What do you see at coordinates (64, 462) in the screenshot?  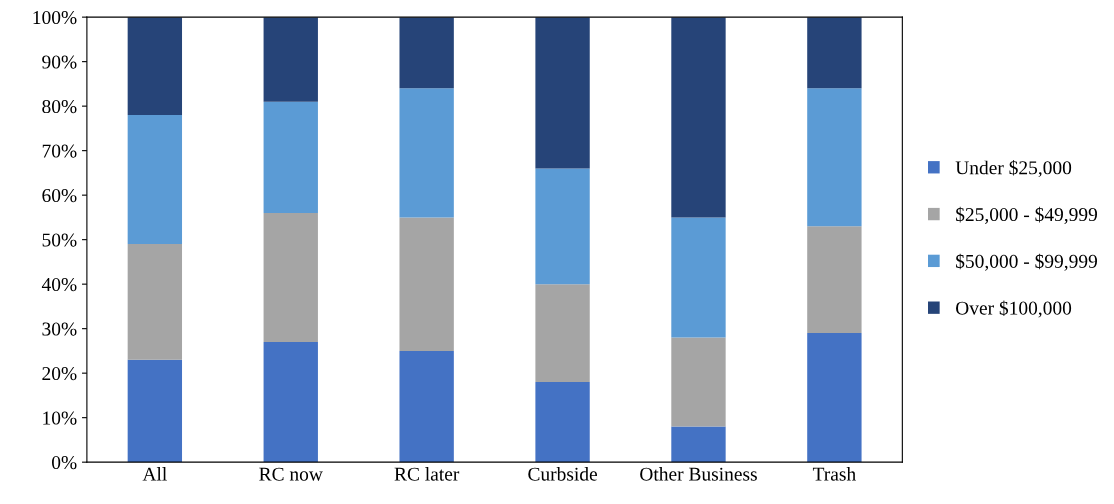 I see `y-tick-label: 0%` at bounding box center [64, 462].